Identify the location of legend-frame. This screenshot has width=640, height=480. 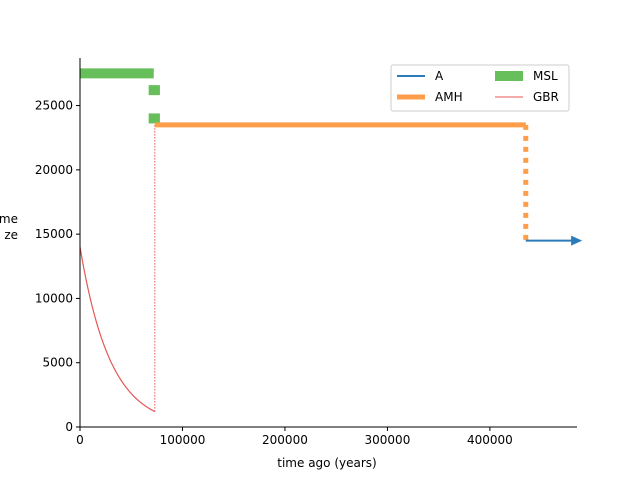
(480, 88).